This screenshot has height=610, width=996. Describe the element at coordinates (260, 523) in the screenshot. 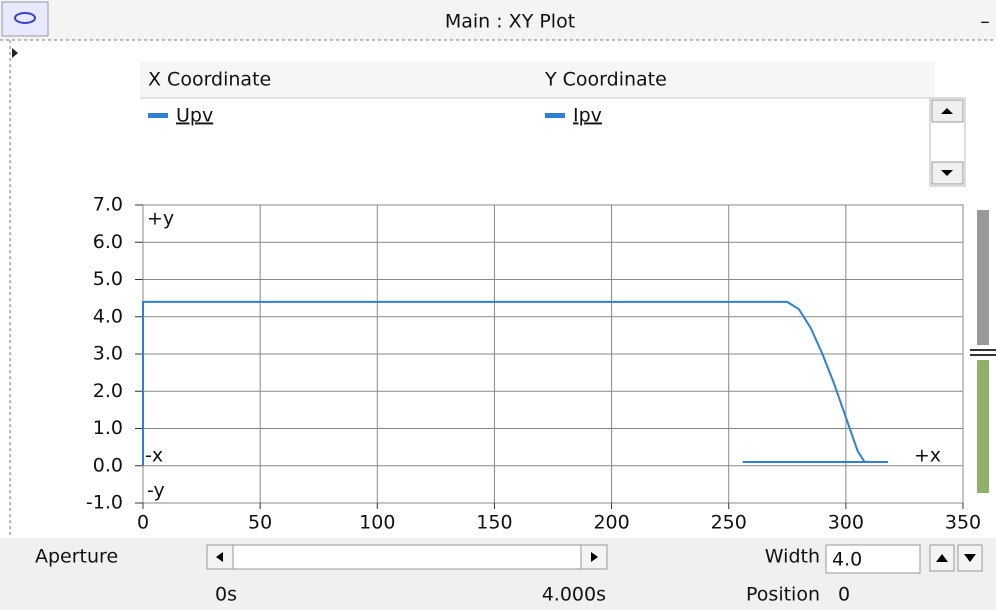

I see `x-tick-label: 50` at that location.